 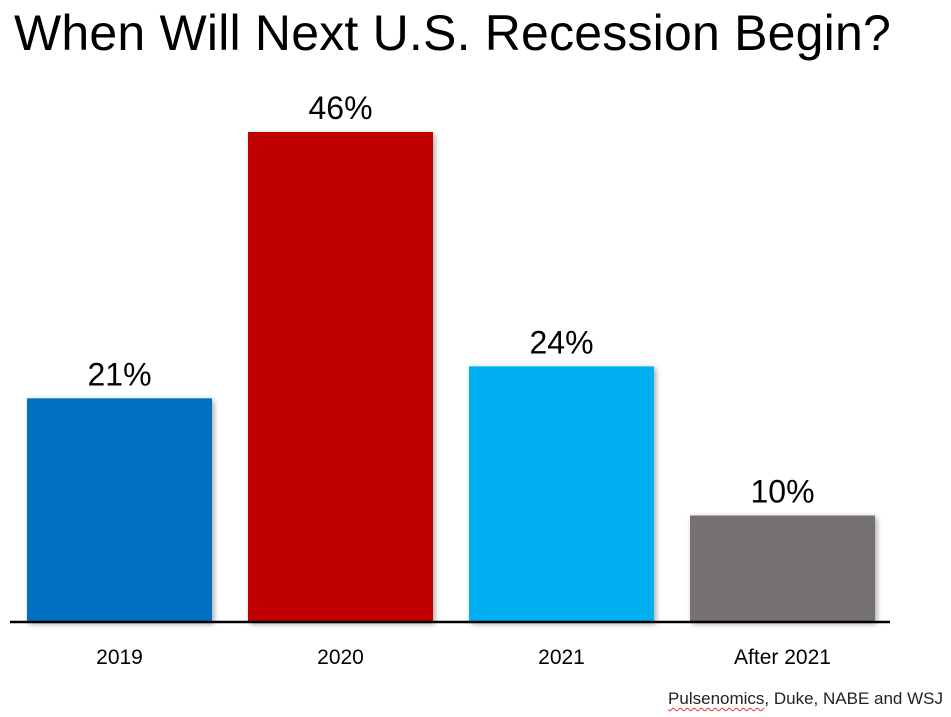 I want to click on bar-2021, so click(x=561, y=494).